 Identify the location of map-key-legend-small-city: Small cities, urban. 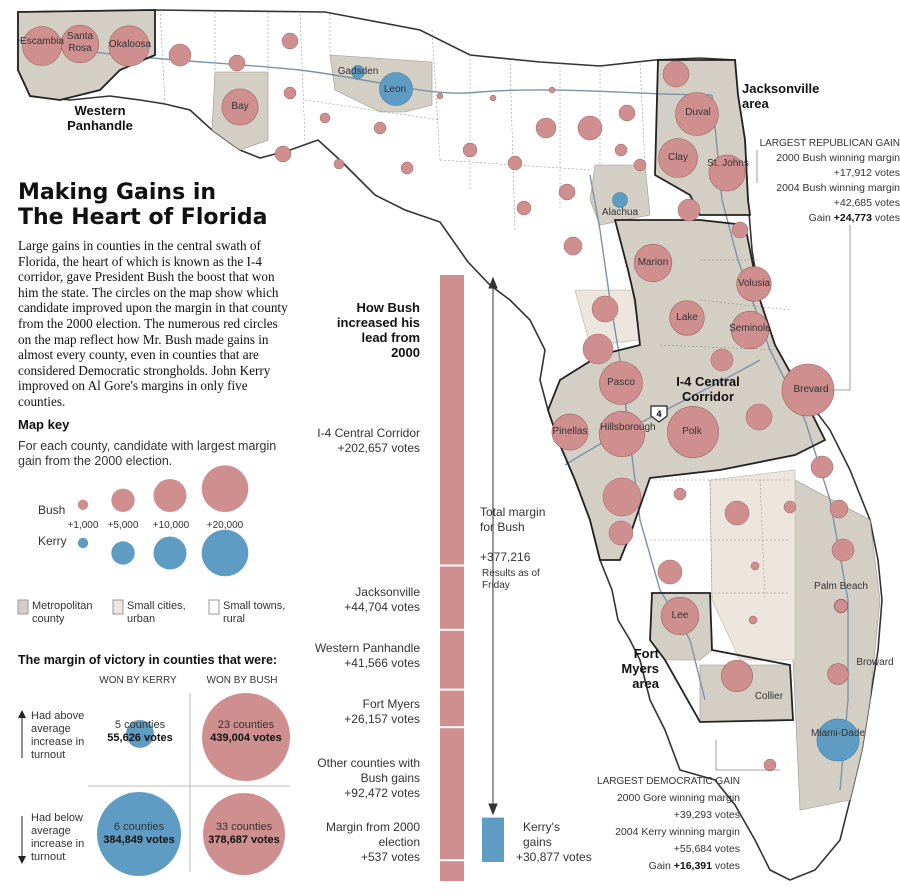
(156, 612).